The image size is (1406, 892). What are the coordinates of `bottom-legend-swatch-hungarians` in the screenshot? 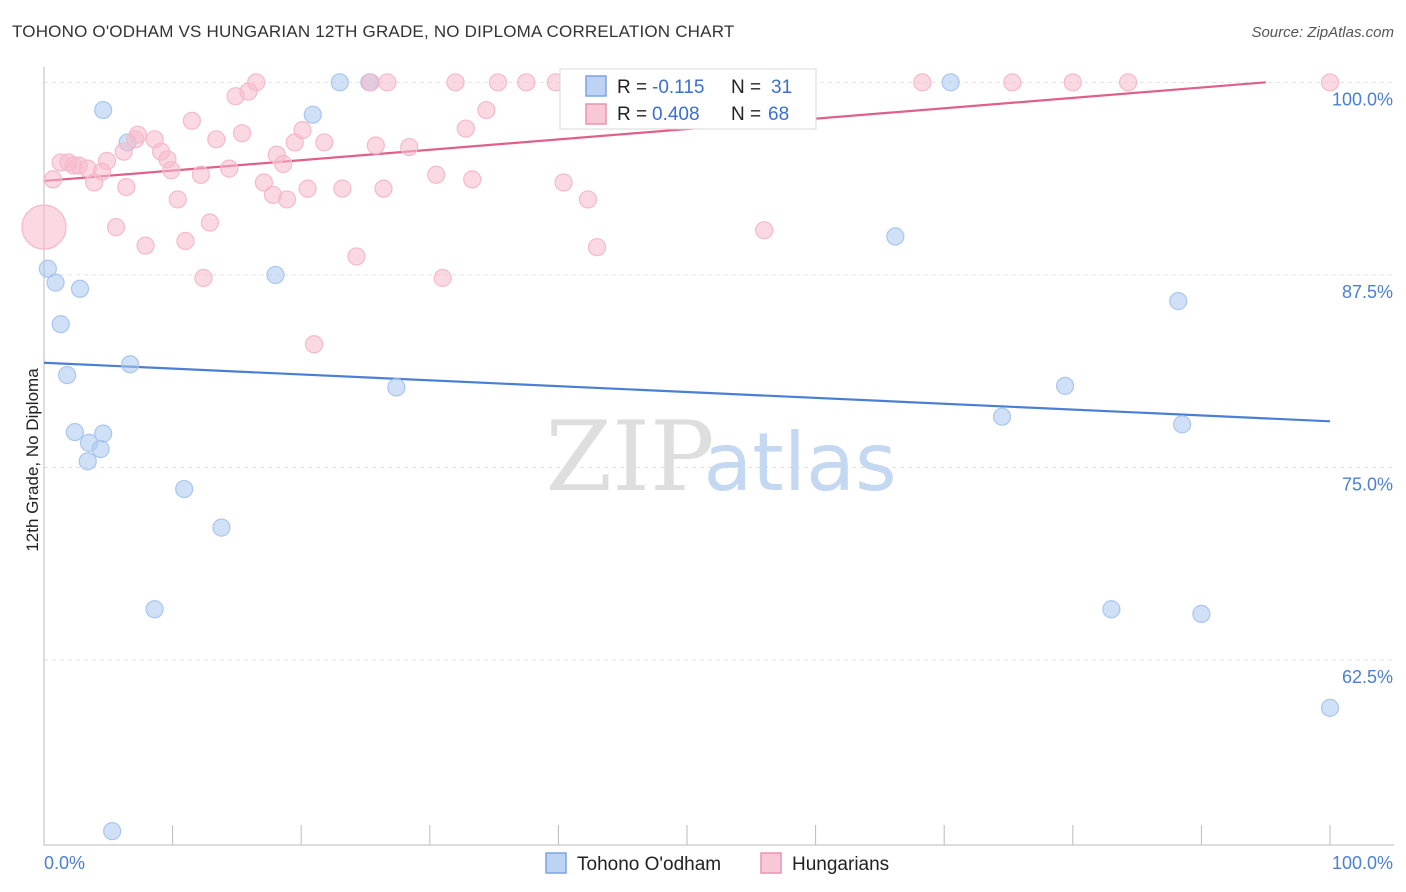 It's located at (771, 863).